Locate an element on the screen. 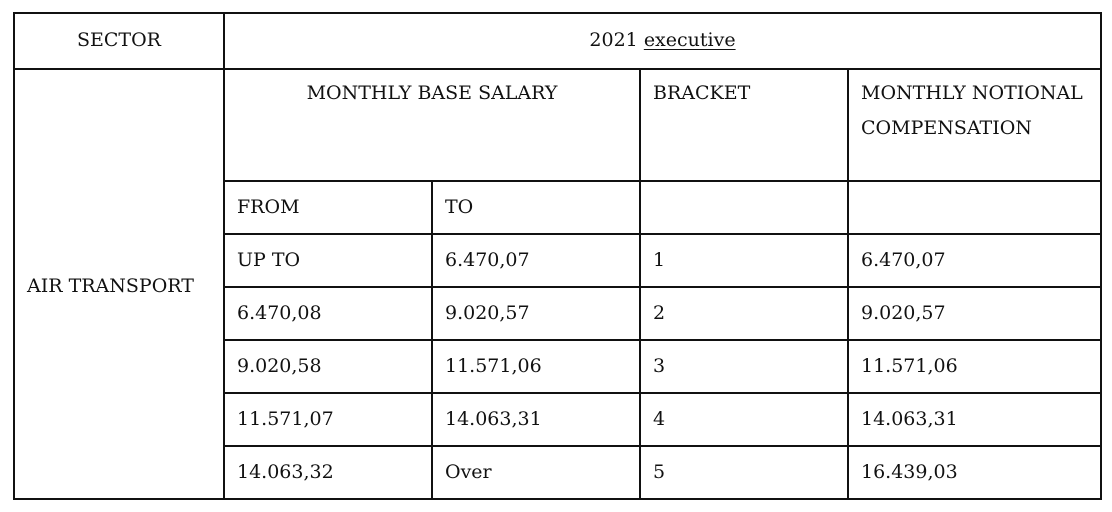 The height and width of the screenshot is (512, 1112). header-row-1: SECTOR 2021 executive is located at coordinates (557, 41).